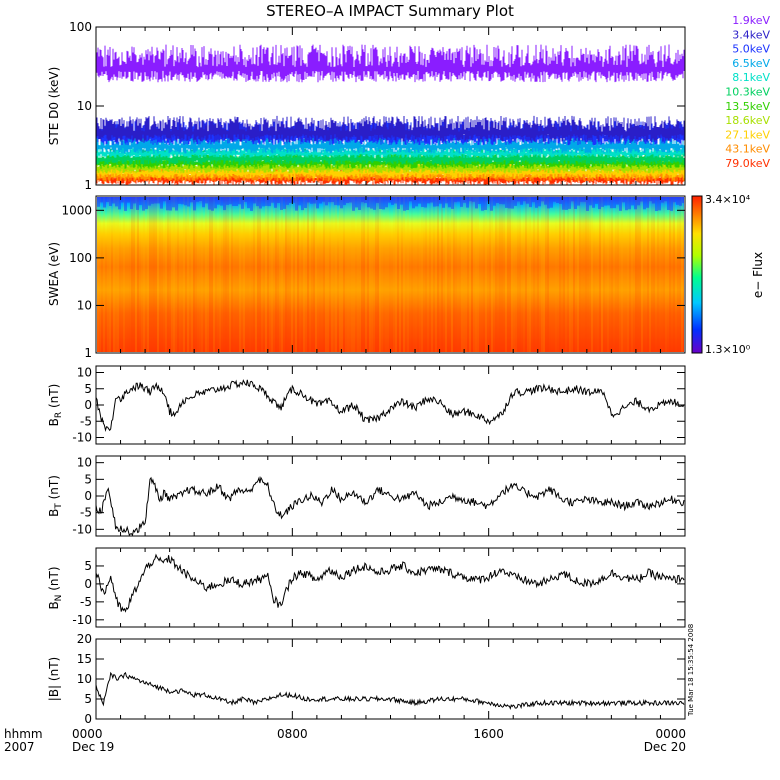 The image size is (780, 780). I want to click on swea-ytick-1: 1, so click(88, 353).